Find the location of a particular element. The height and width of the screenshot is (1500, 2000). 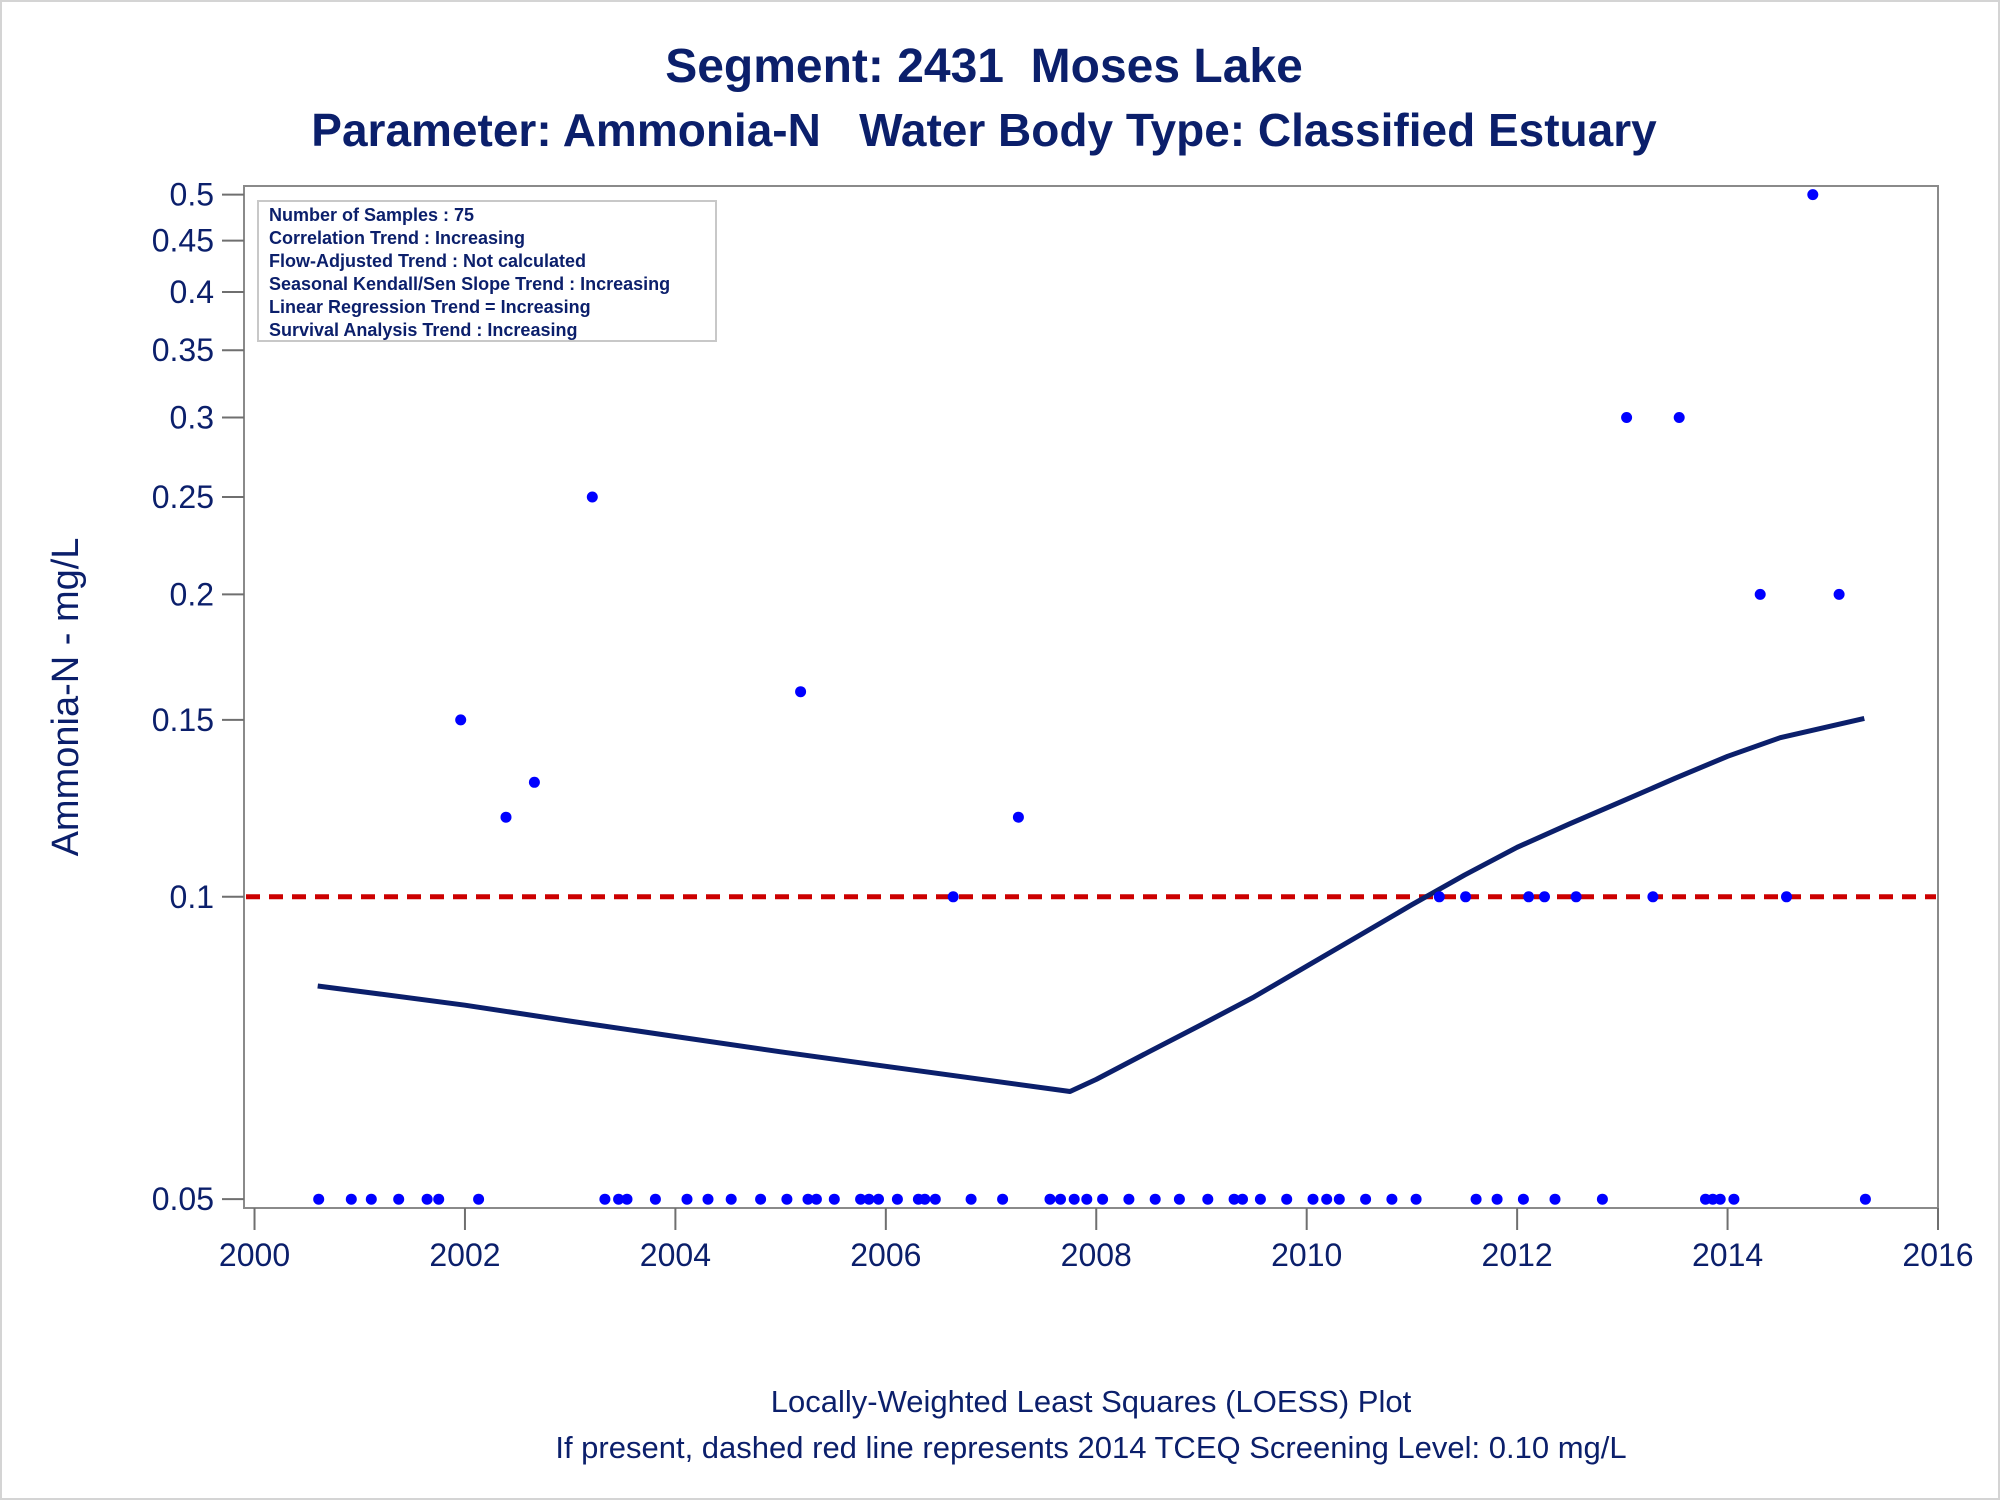

y-tick-label: 0.15 is located at coordinates (183, 720).